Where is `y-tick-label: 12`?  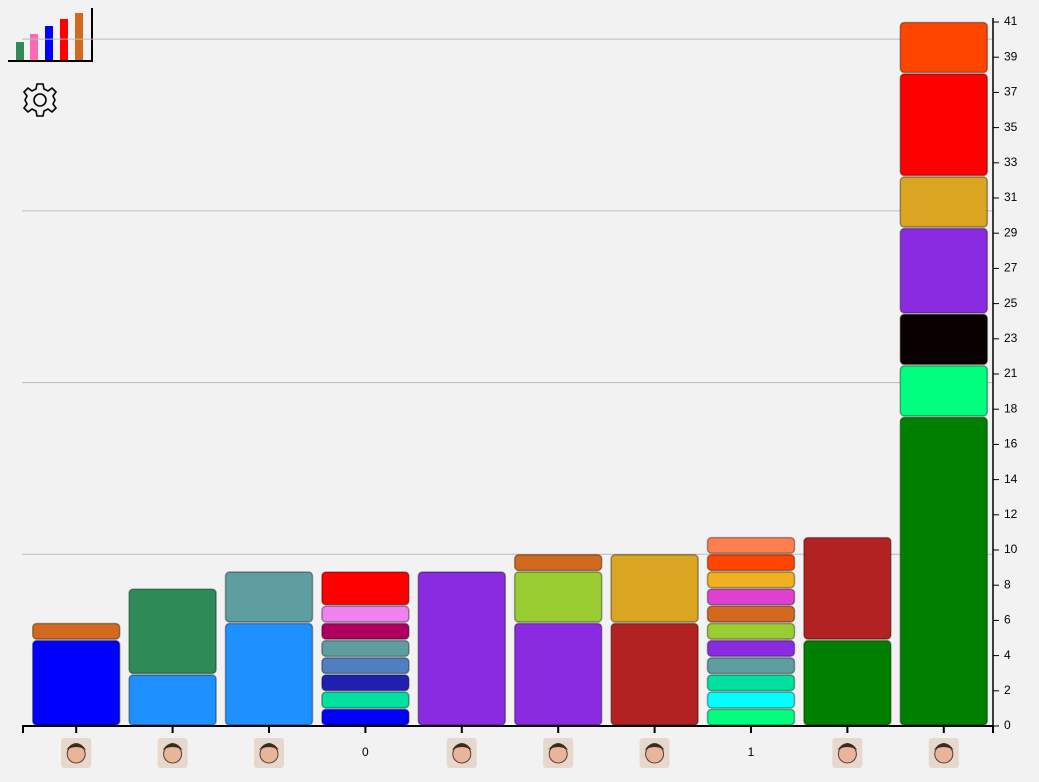
y-tick-label: 12 is located at coordinates (1011, 514).